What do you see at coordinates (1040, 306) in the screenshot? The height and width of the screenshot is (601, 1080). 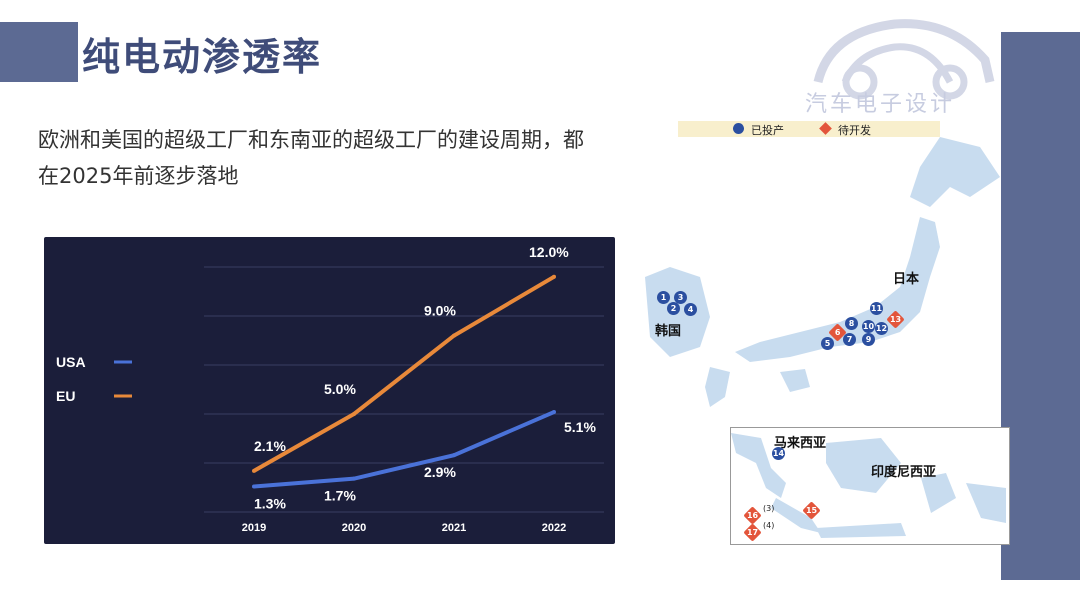 I see `right-accent-bar` at bounding box center [1040, 306].